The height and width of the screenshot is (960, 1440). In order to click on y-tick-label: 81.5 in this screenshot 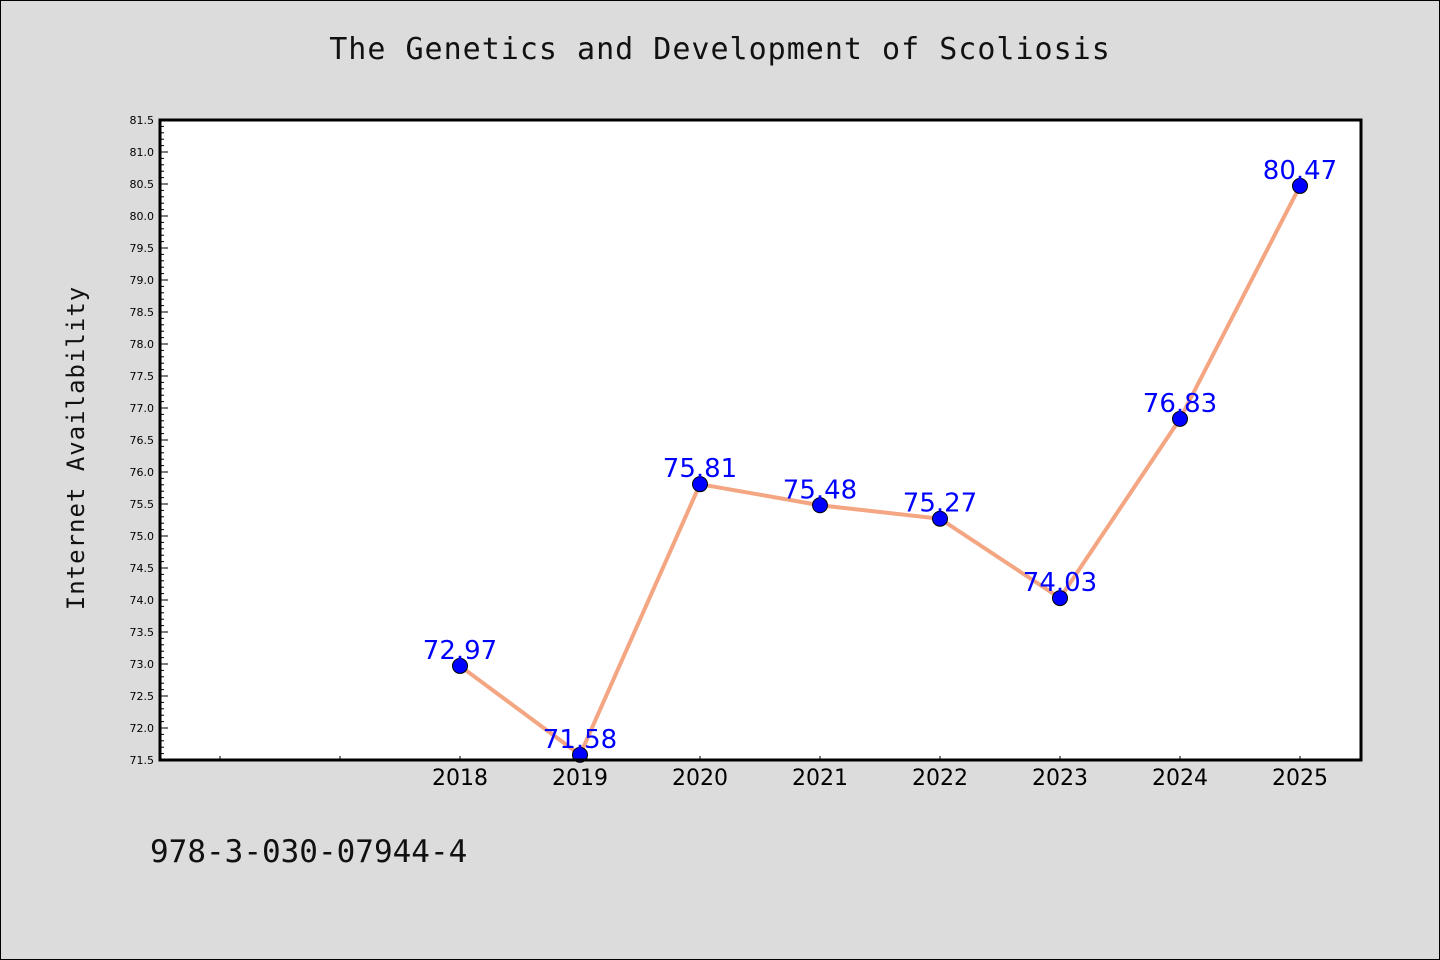, I will do `click(142, 120)`.